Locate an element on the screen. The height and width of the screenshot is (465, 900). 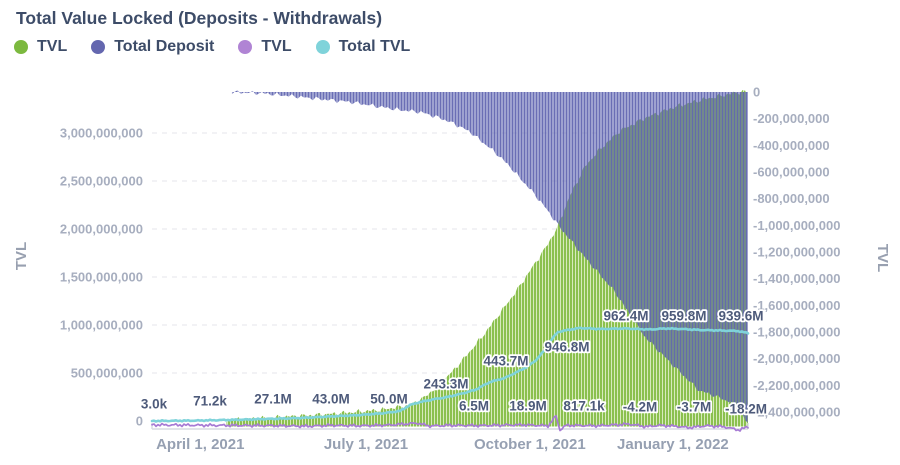
svg-text: 2,000,000,000 is located at coordinates (101, 229).